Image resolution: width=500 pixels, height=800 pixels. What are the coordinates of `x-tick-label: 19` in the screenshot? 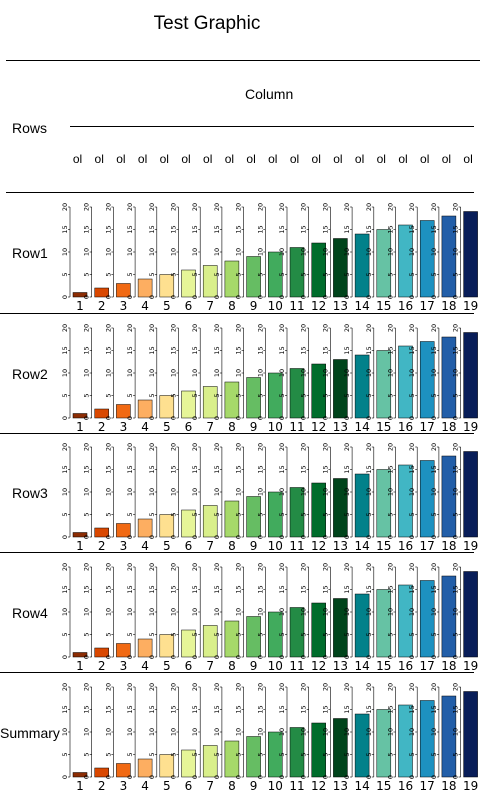 It's located at (470, 666).